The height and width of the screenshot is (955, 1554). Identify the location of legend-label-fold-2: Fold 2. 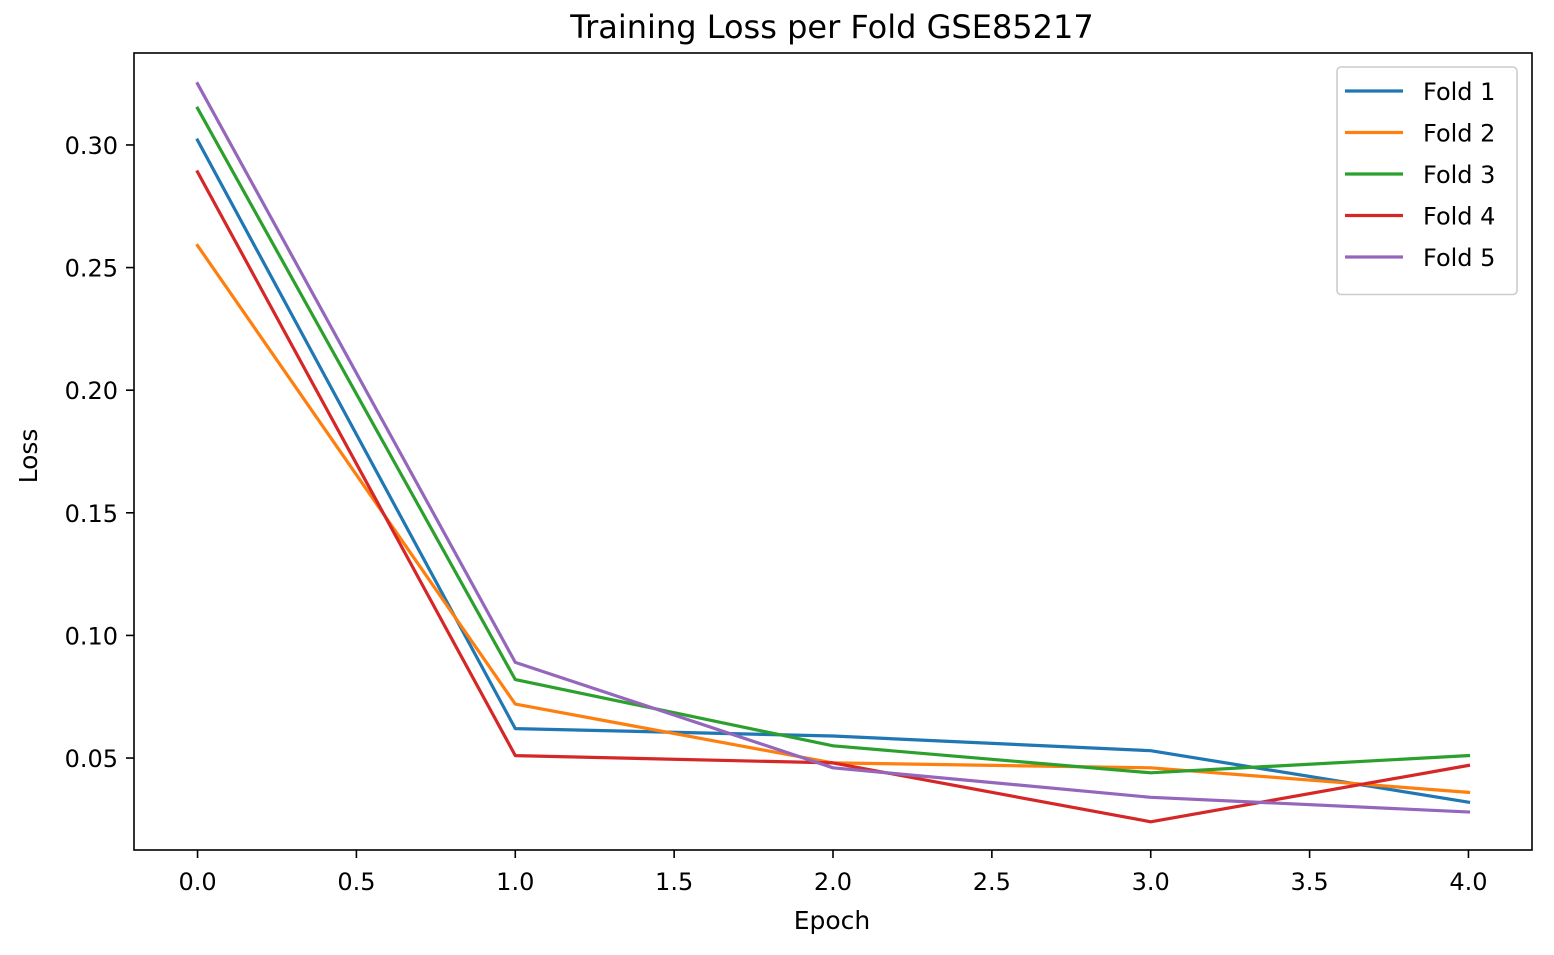
(1459, 134).